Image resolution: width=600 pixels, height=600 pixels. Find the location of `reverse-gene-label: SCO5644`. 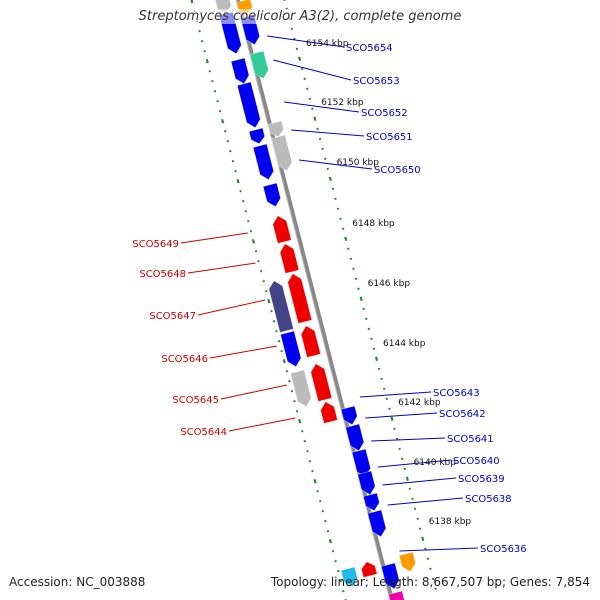

reverse-gene-label: SCO5644 is located at coordinates (203, 432).